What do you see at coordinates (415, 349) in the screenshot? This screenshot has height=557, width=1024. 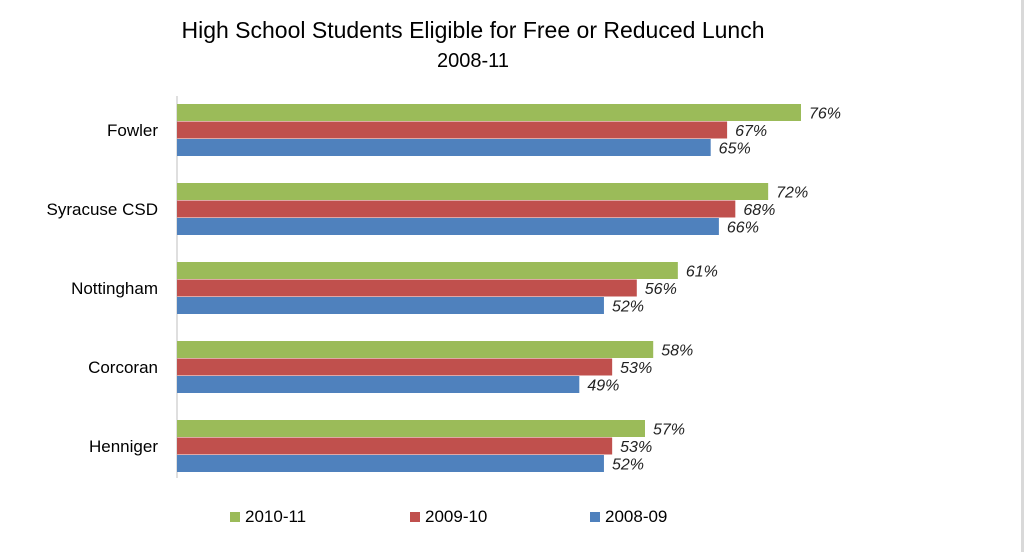 I see `bar-2010-11-corcoran` at bounding box center [415, 349].